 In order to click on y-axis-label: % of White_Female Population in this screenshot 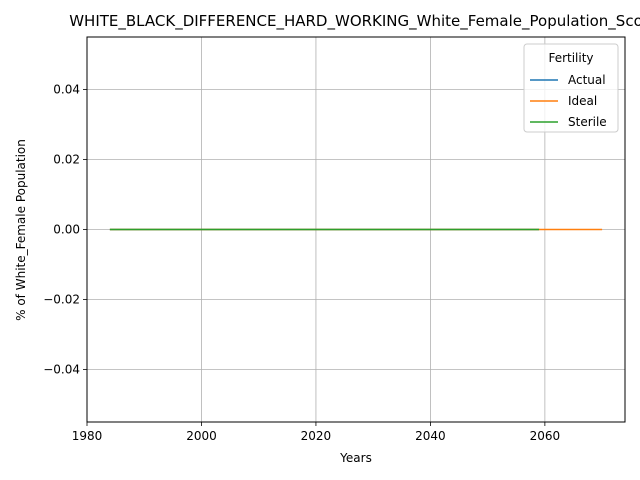, I will do `click(21, 230)`.